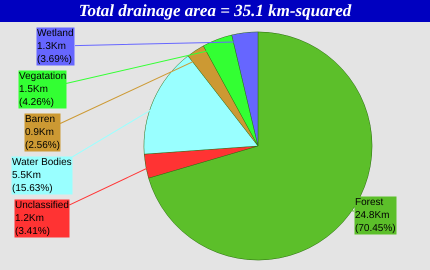 The image size is (430, 270). I want to click on slice-label: Forest, so click(369, 202).